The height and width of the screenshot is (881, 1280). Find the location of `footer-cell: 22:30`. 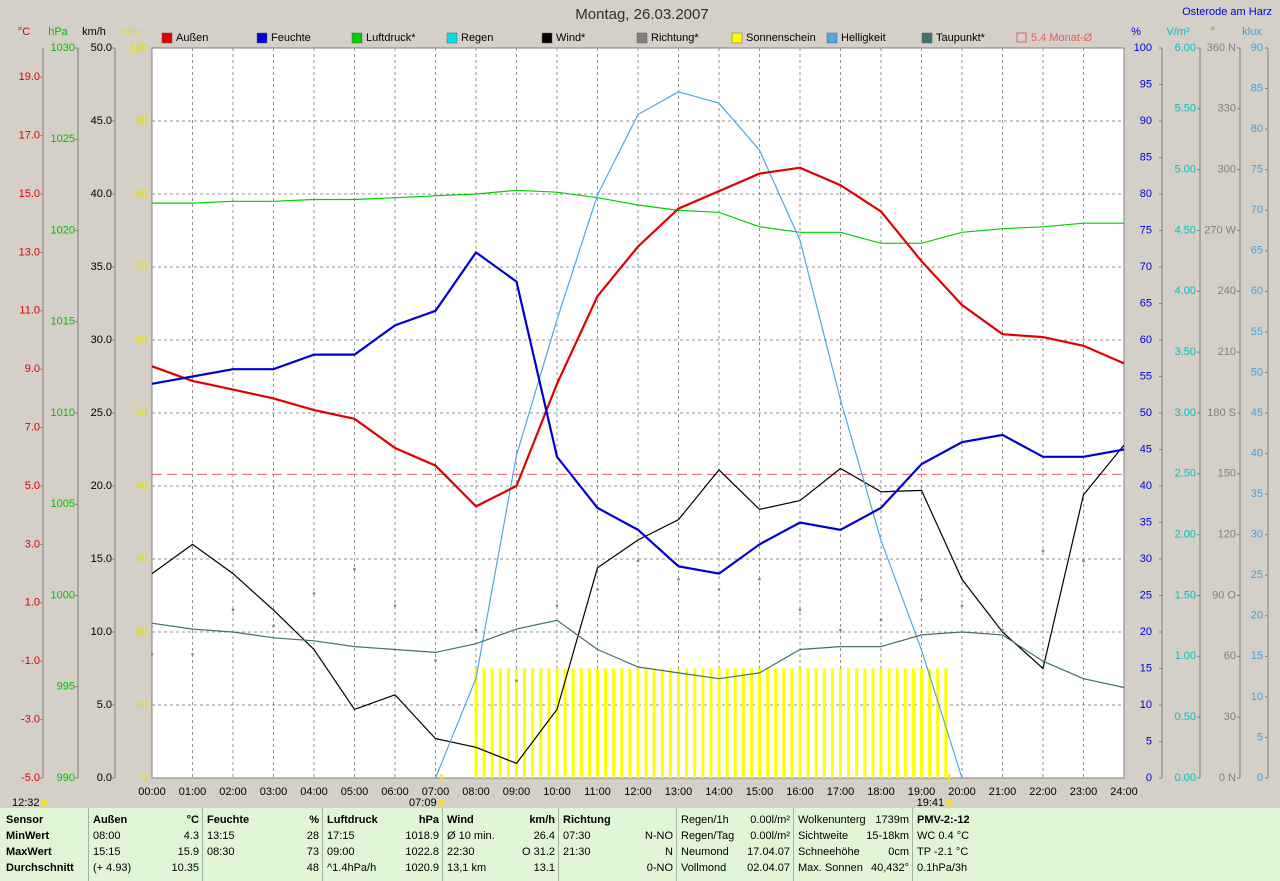

footer-cell: 22:30 is located at coordinates (461, 852).